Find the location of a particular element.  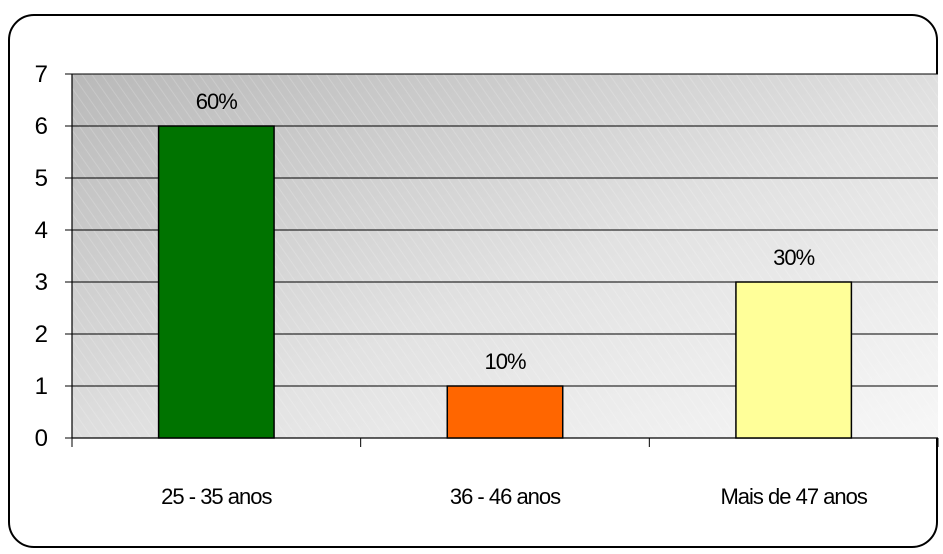

y-tick-label: 2 is located at coordinates (41, 334).